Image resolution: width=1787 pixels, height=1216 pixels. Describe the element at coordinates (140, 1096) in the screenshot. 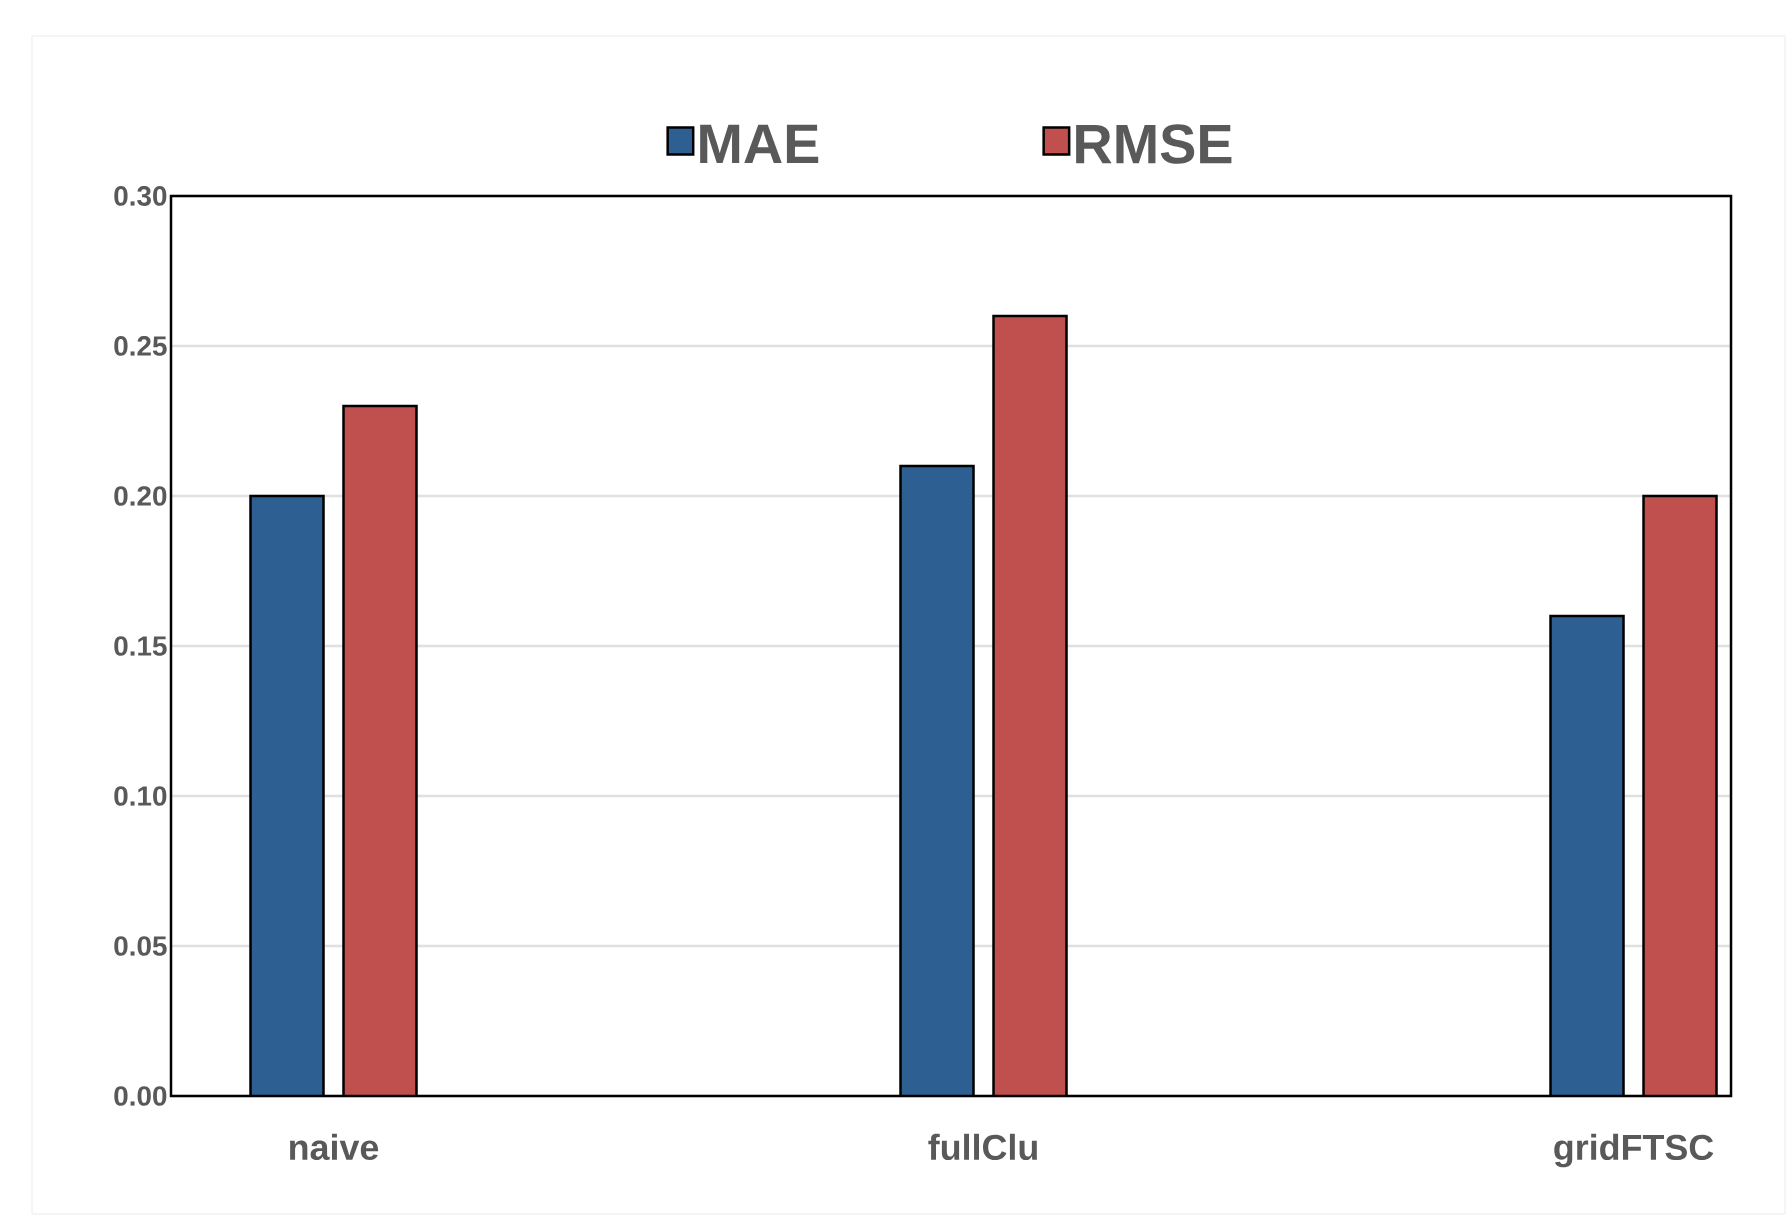

I see `y-tick-label: 0.00` at that location.